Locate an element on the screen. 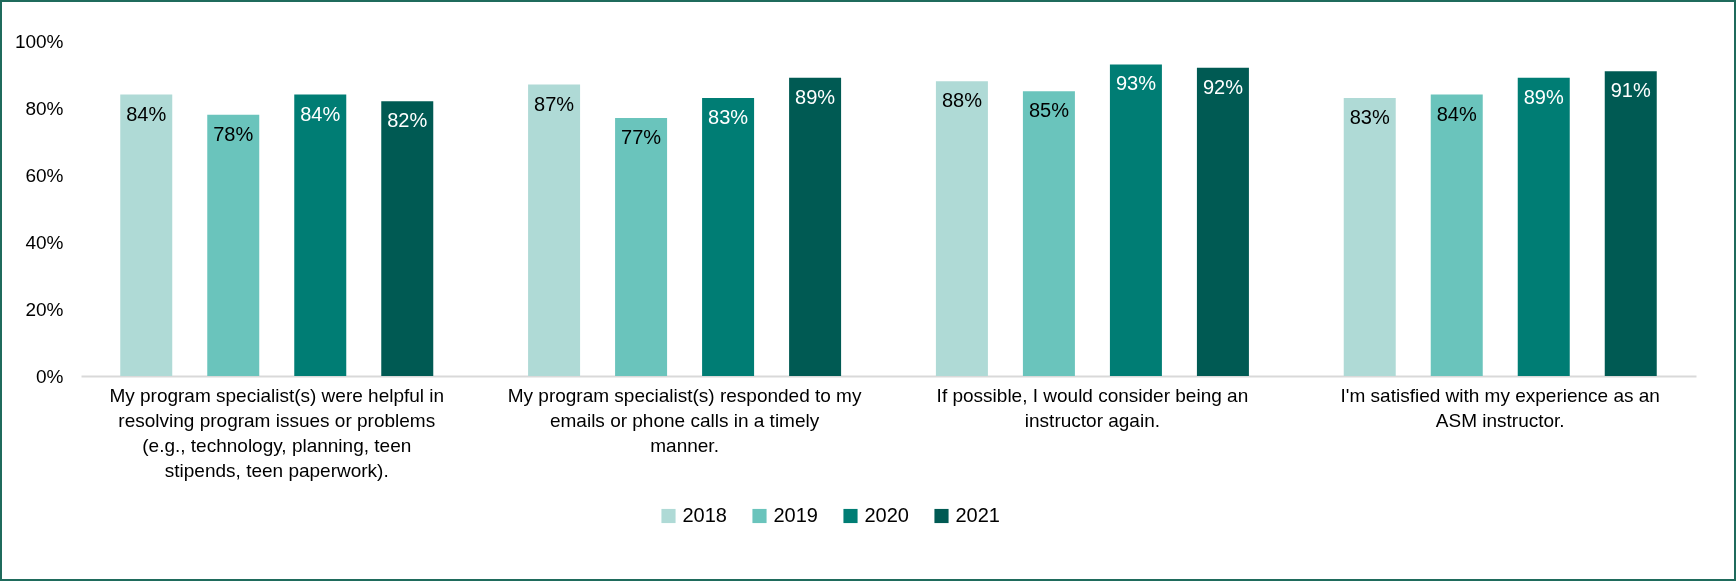  legend-label: 2021 is located at coordinates (977, 515).